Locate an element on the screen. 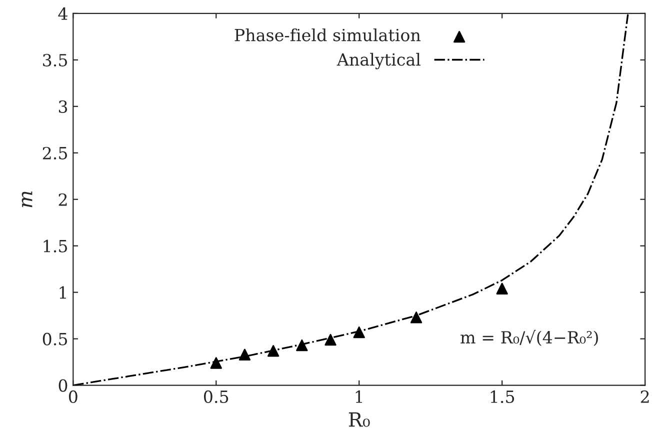  x-tick-label: 1 is located at coordinates (359, 396).